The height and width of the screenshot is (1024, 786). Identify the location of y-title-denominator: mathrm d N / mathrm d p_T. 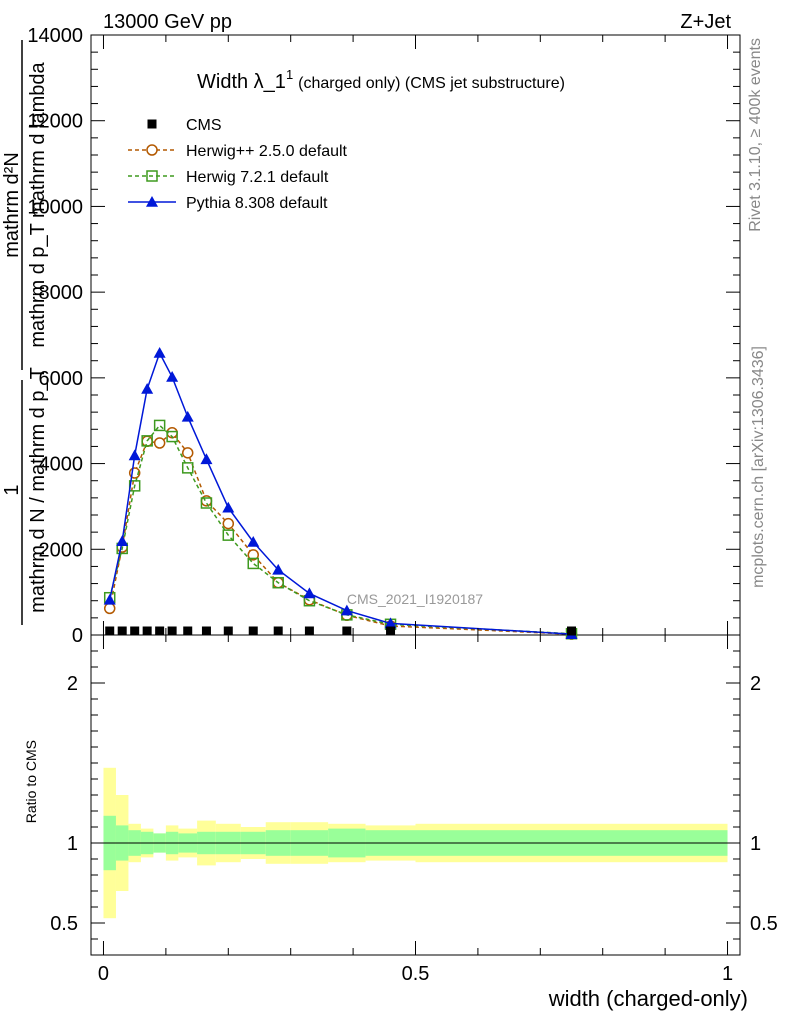
(38, 490).